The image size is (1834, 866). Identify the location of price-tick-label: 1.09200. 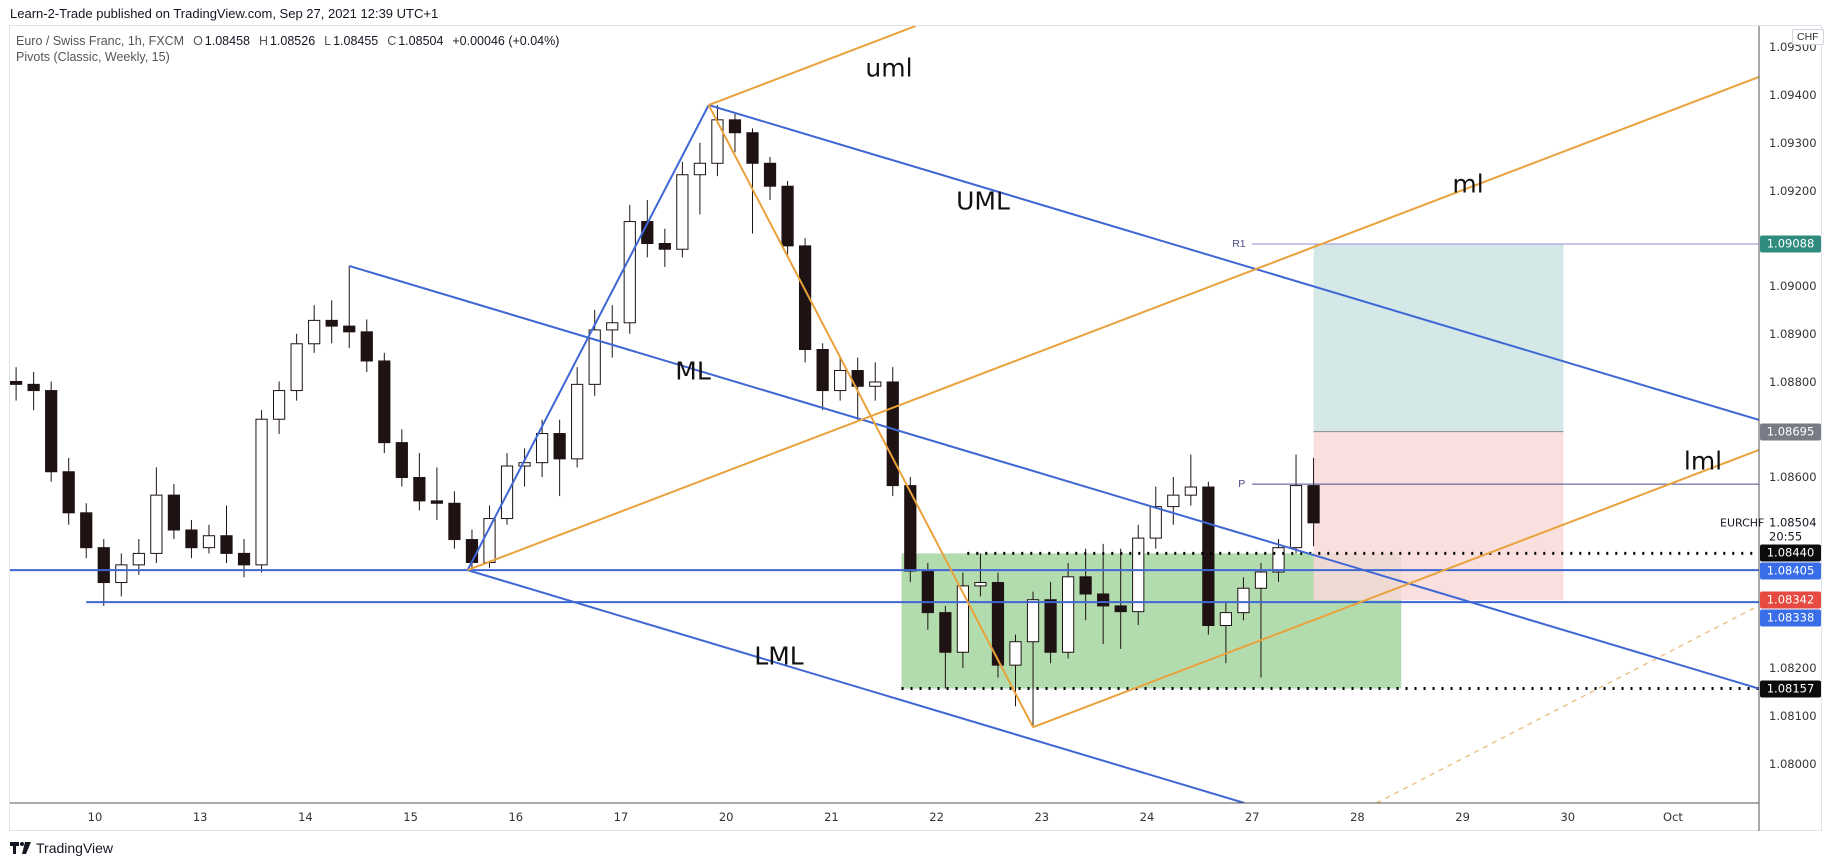
(1793, 190).